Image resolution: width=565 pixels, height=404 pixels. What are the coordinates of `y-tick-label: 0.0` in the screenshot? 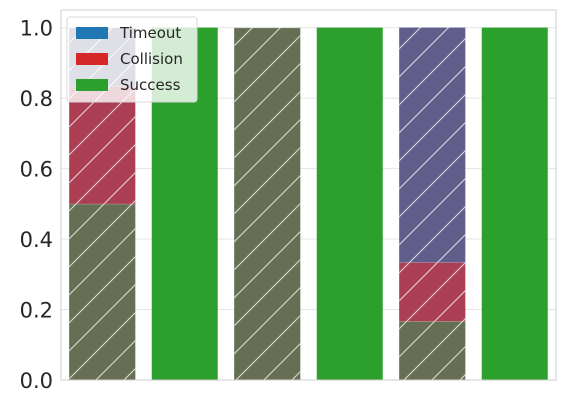 It's located at (36, 381).